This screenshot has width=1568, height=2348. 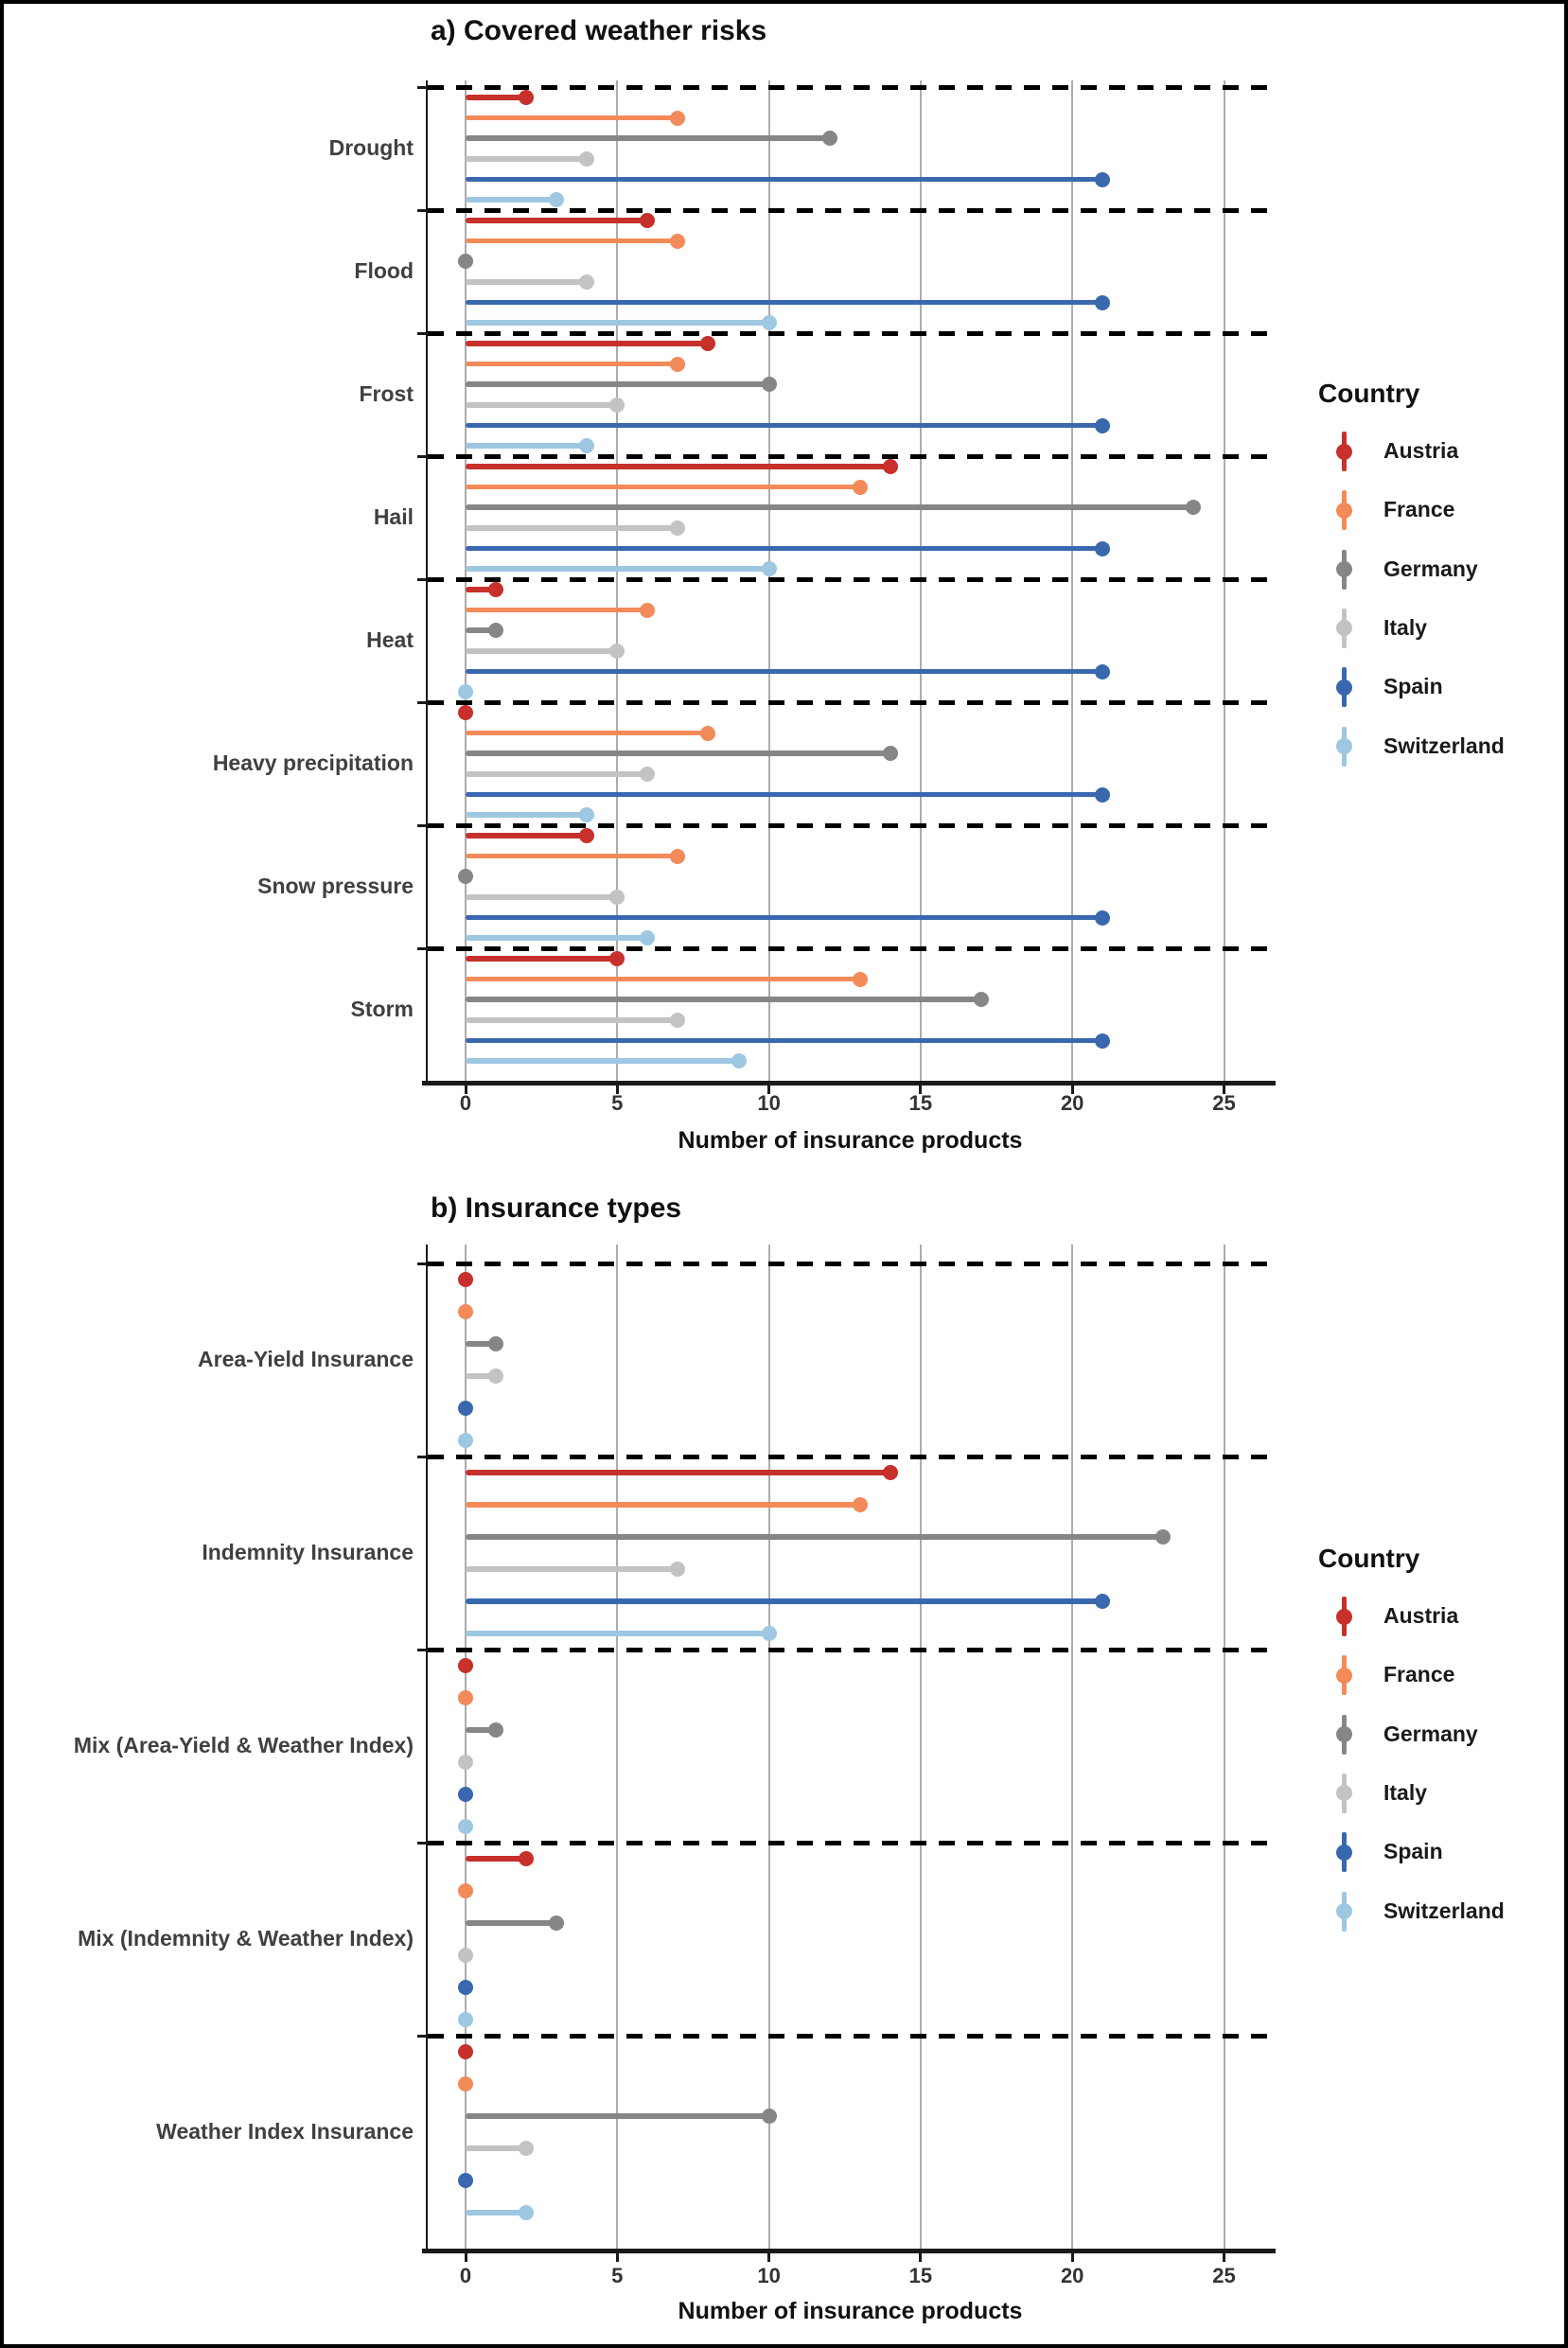 I want to click on panel-a-x-axis-title: Number of insurance products, so click(x=850, y=1140).